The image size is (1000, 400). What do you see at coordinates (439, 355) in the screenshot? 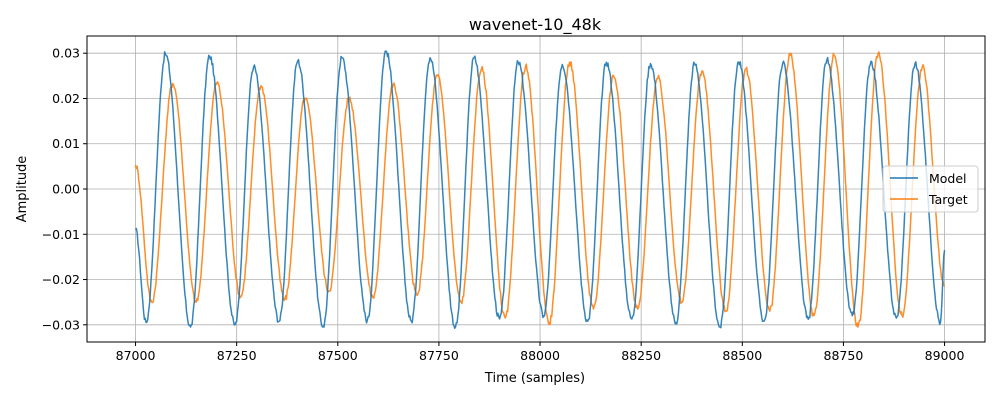
I see `x-tick-label: 87750` at bounding box center [439, 355].